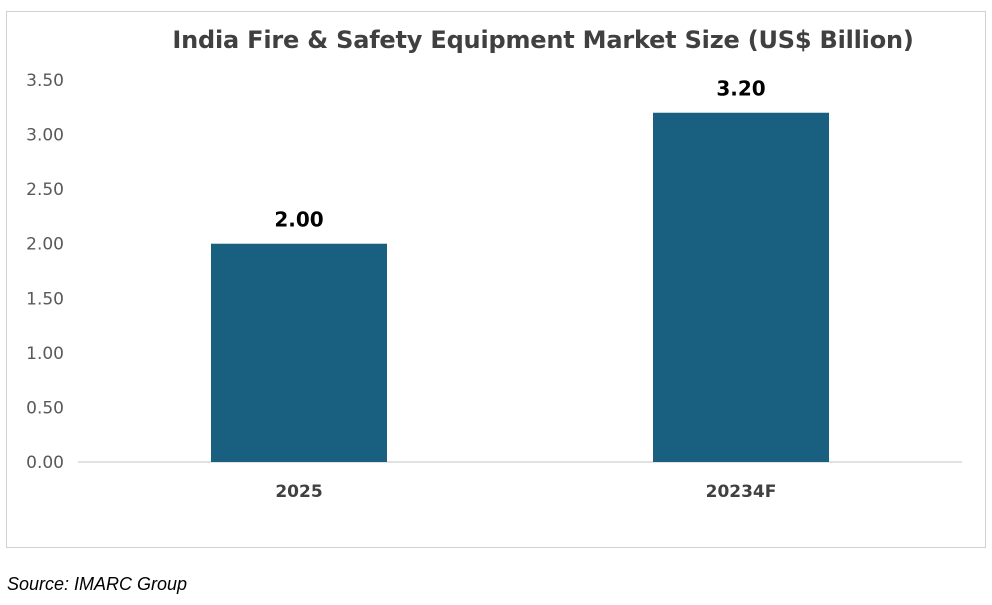 The image size is (992, 605). What do you see at coordinates (97, 584) in the screenshot?
I see `source-note: Source: IMARC Group` at bounding box center [97, 584].